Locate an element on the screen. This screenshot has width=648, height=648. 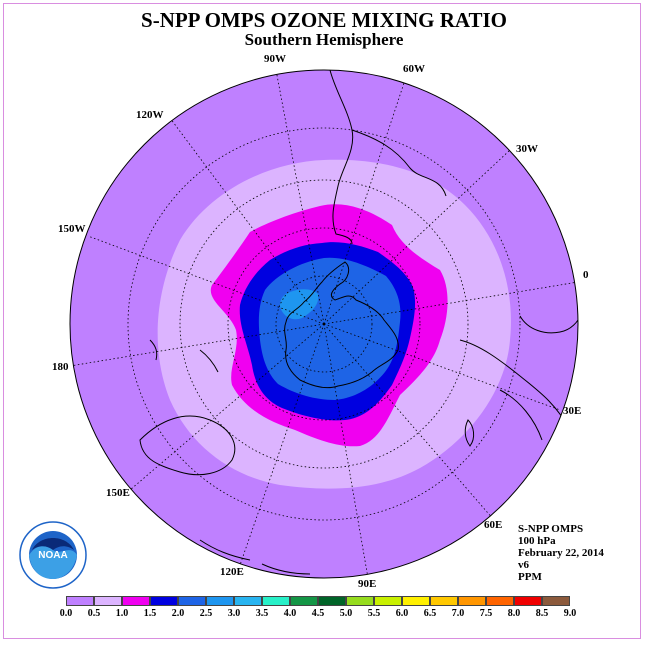
colorbar-tick-label: 8.0 is located at coordinates (514, 613).